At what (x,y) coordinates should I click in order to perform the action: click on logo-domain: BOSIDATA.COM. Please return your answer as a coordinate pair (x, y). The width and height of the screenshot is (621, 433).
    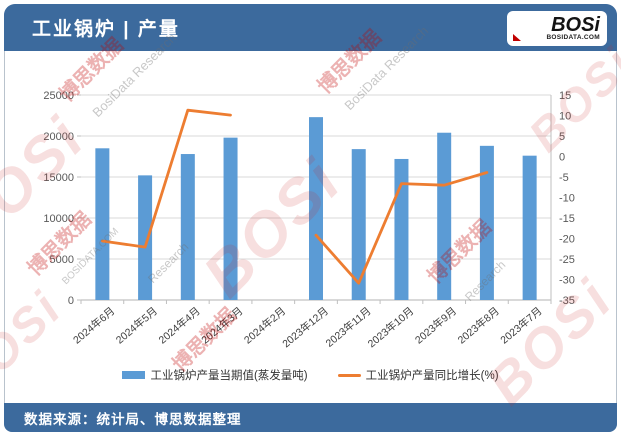
    Looking at the image, I should click on (573, 37).